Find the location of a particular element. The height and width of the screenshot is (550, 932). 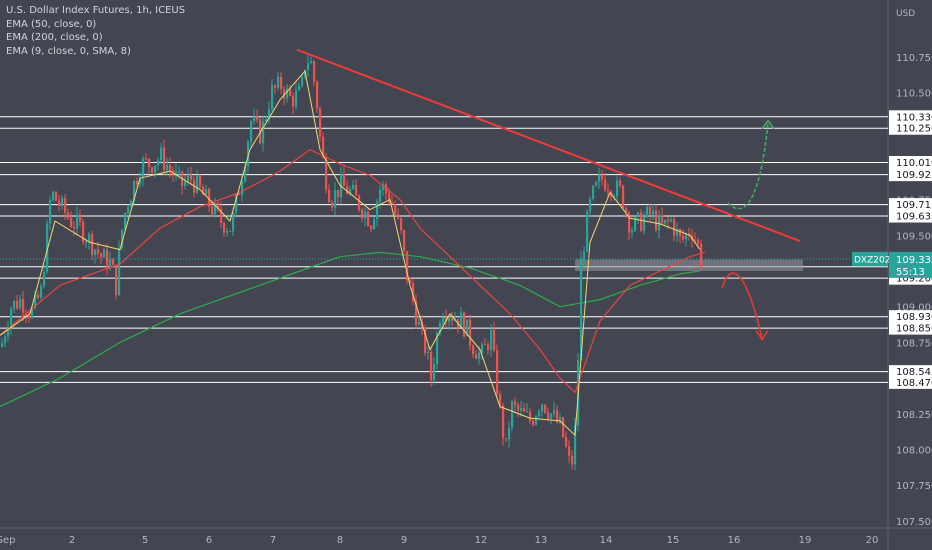

bullish-projection-arrow is located at coordinates (748, 166).